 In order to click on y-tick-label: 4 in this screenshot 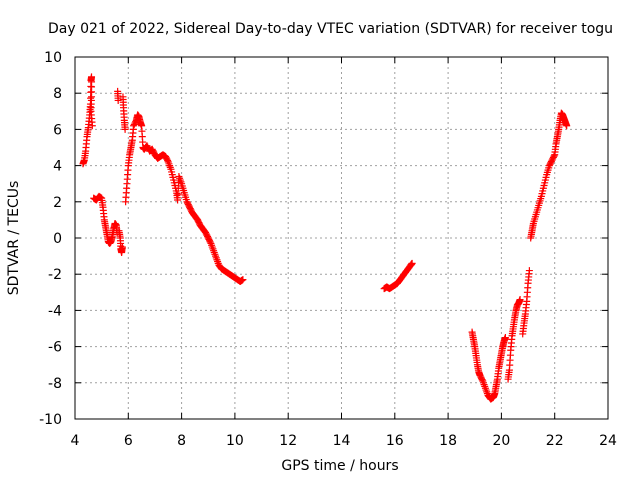, I will do `click(57, 167)`.